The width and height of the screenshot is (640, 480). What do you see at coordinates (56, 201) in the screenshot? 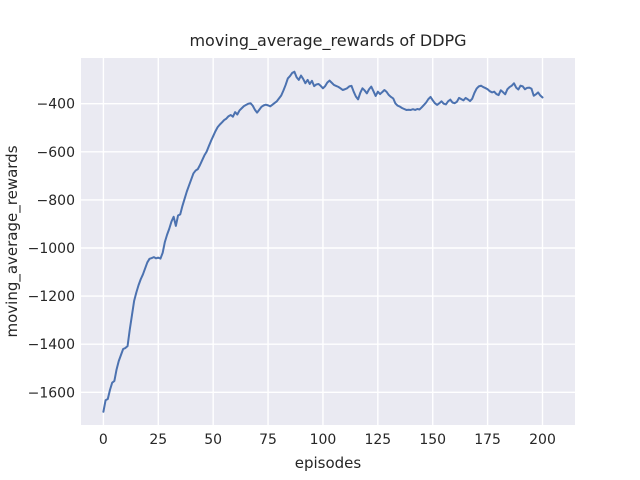
I see `y-tick-label: −800` at bounding box center [56, 201].